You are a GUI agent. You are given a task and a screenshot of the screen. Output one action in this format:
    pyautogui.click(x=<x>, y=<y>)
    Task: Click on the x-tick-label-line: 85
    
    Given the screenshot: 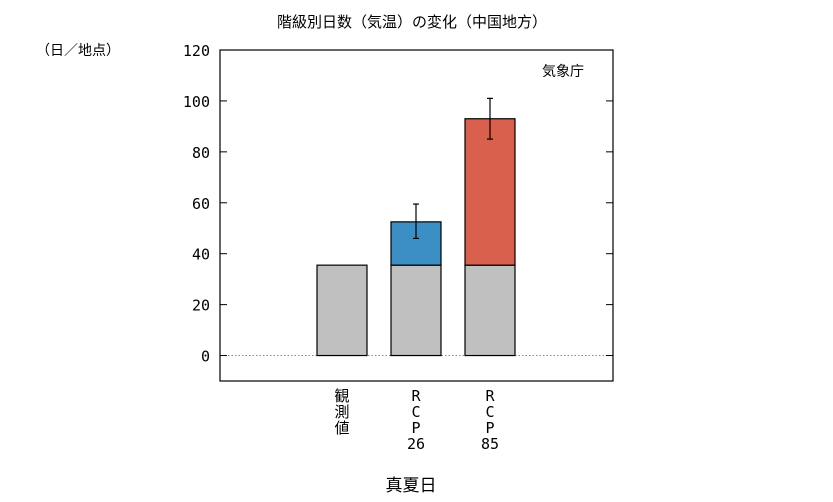 What is the action you would take?
    pyautogui.click(x=490, y=444)
    